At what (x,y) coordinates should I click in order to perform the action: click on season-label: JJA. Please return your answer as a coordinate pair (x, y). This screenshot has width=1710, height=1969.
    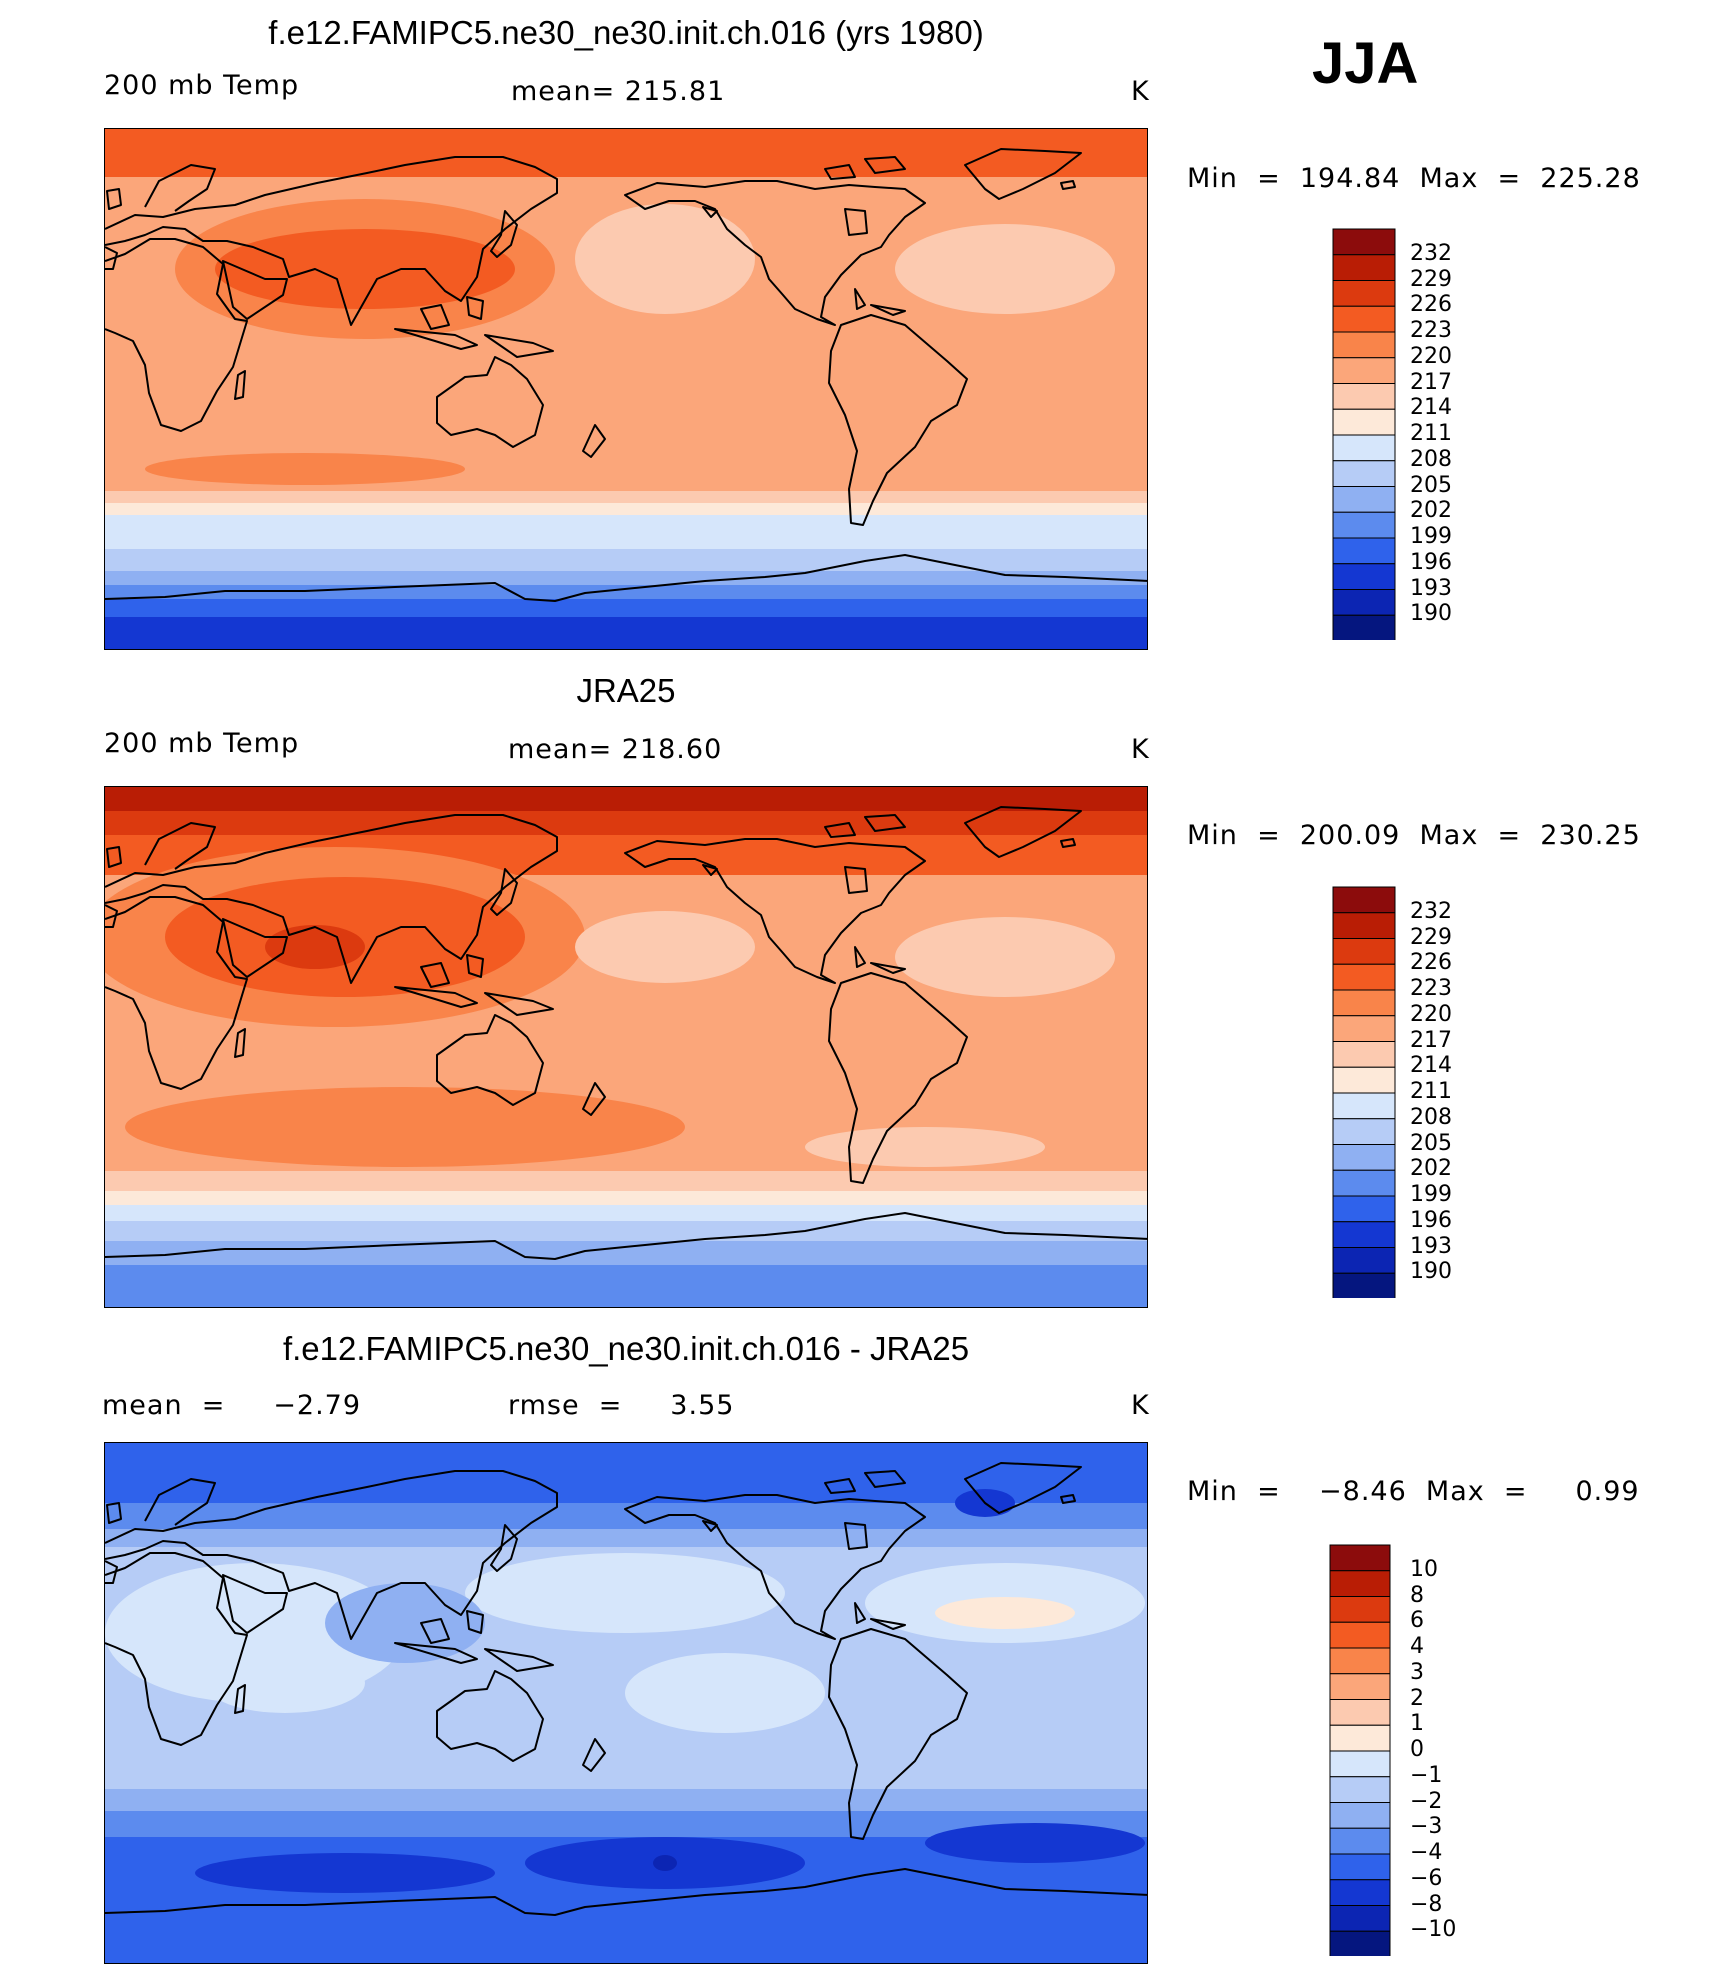
    Looking at the image, I should click on (1365, 63).